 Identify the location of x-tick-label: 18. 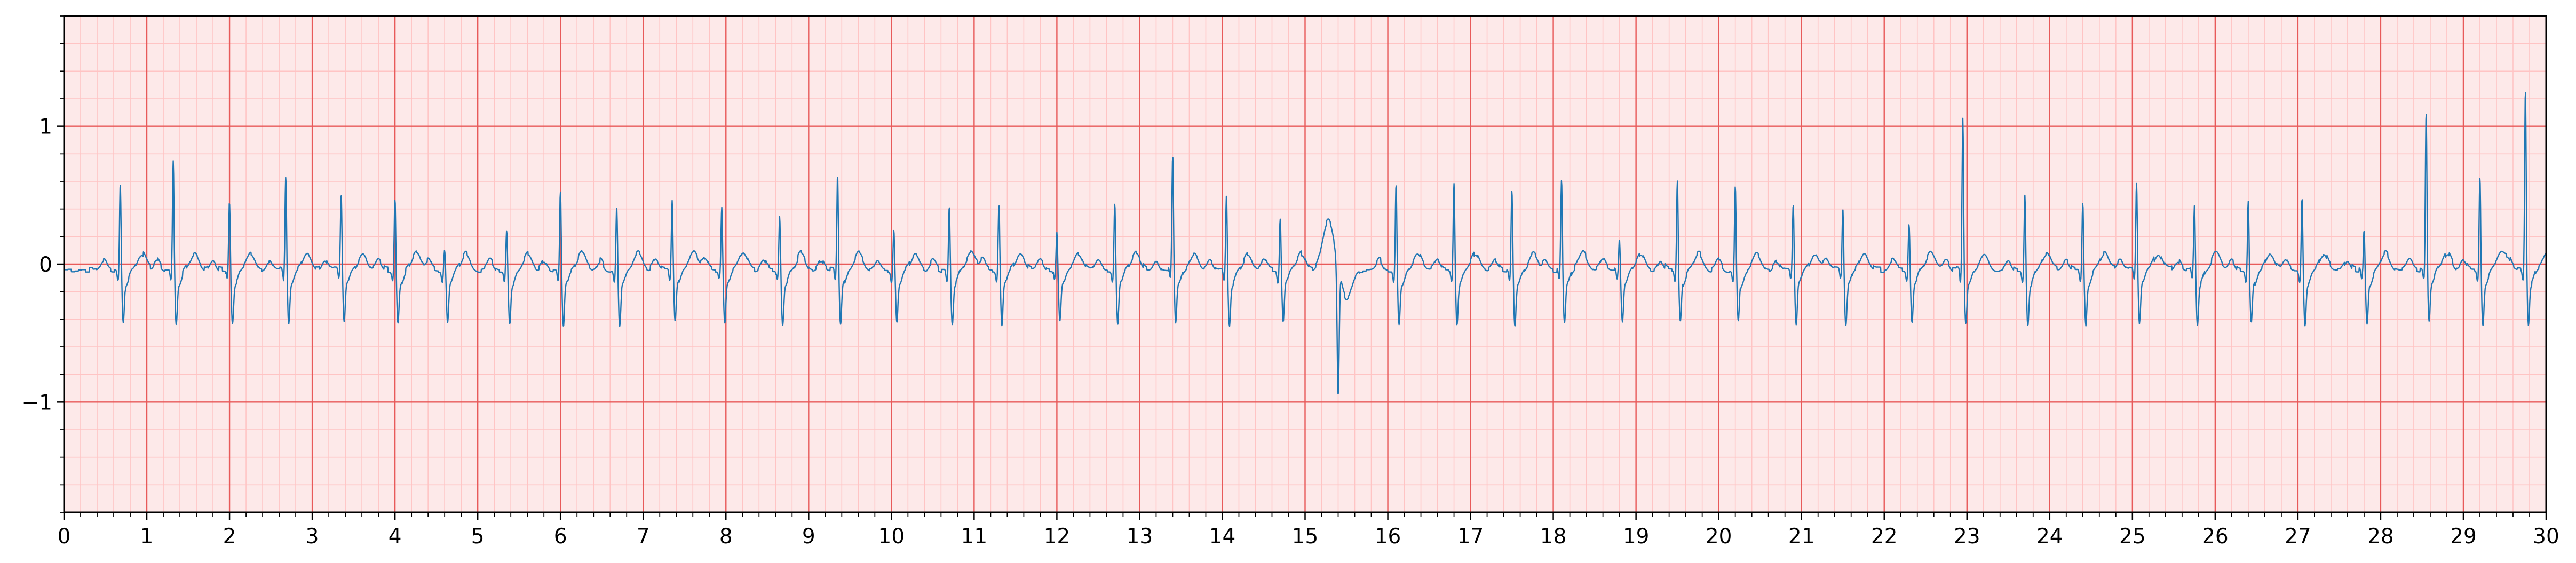
(1554, 537).